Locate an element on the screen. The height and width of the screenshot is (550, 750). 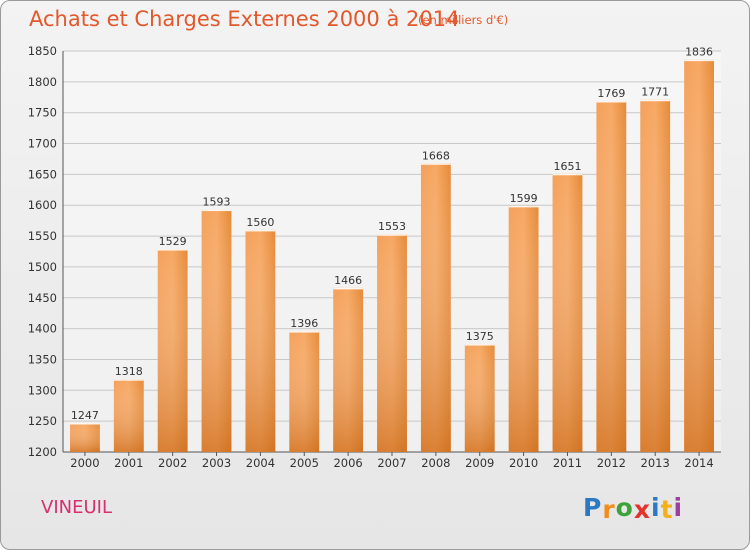
place-name: VINEUIL is located at coordinates (76, 507).